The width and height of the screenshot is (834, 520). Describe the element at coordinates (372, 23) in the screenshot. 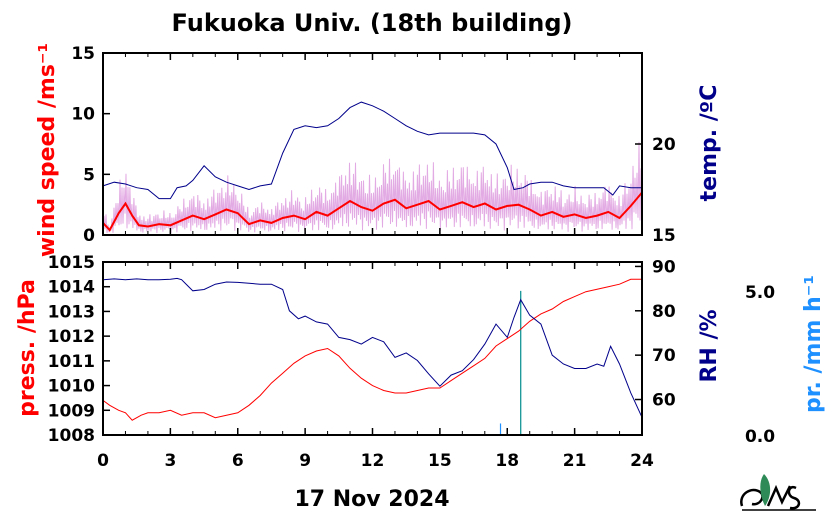

I see `chart-title: Fukuoka Univ. (18th building)` at that location.